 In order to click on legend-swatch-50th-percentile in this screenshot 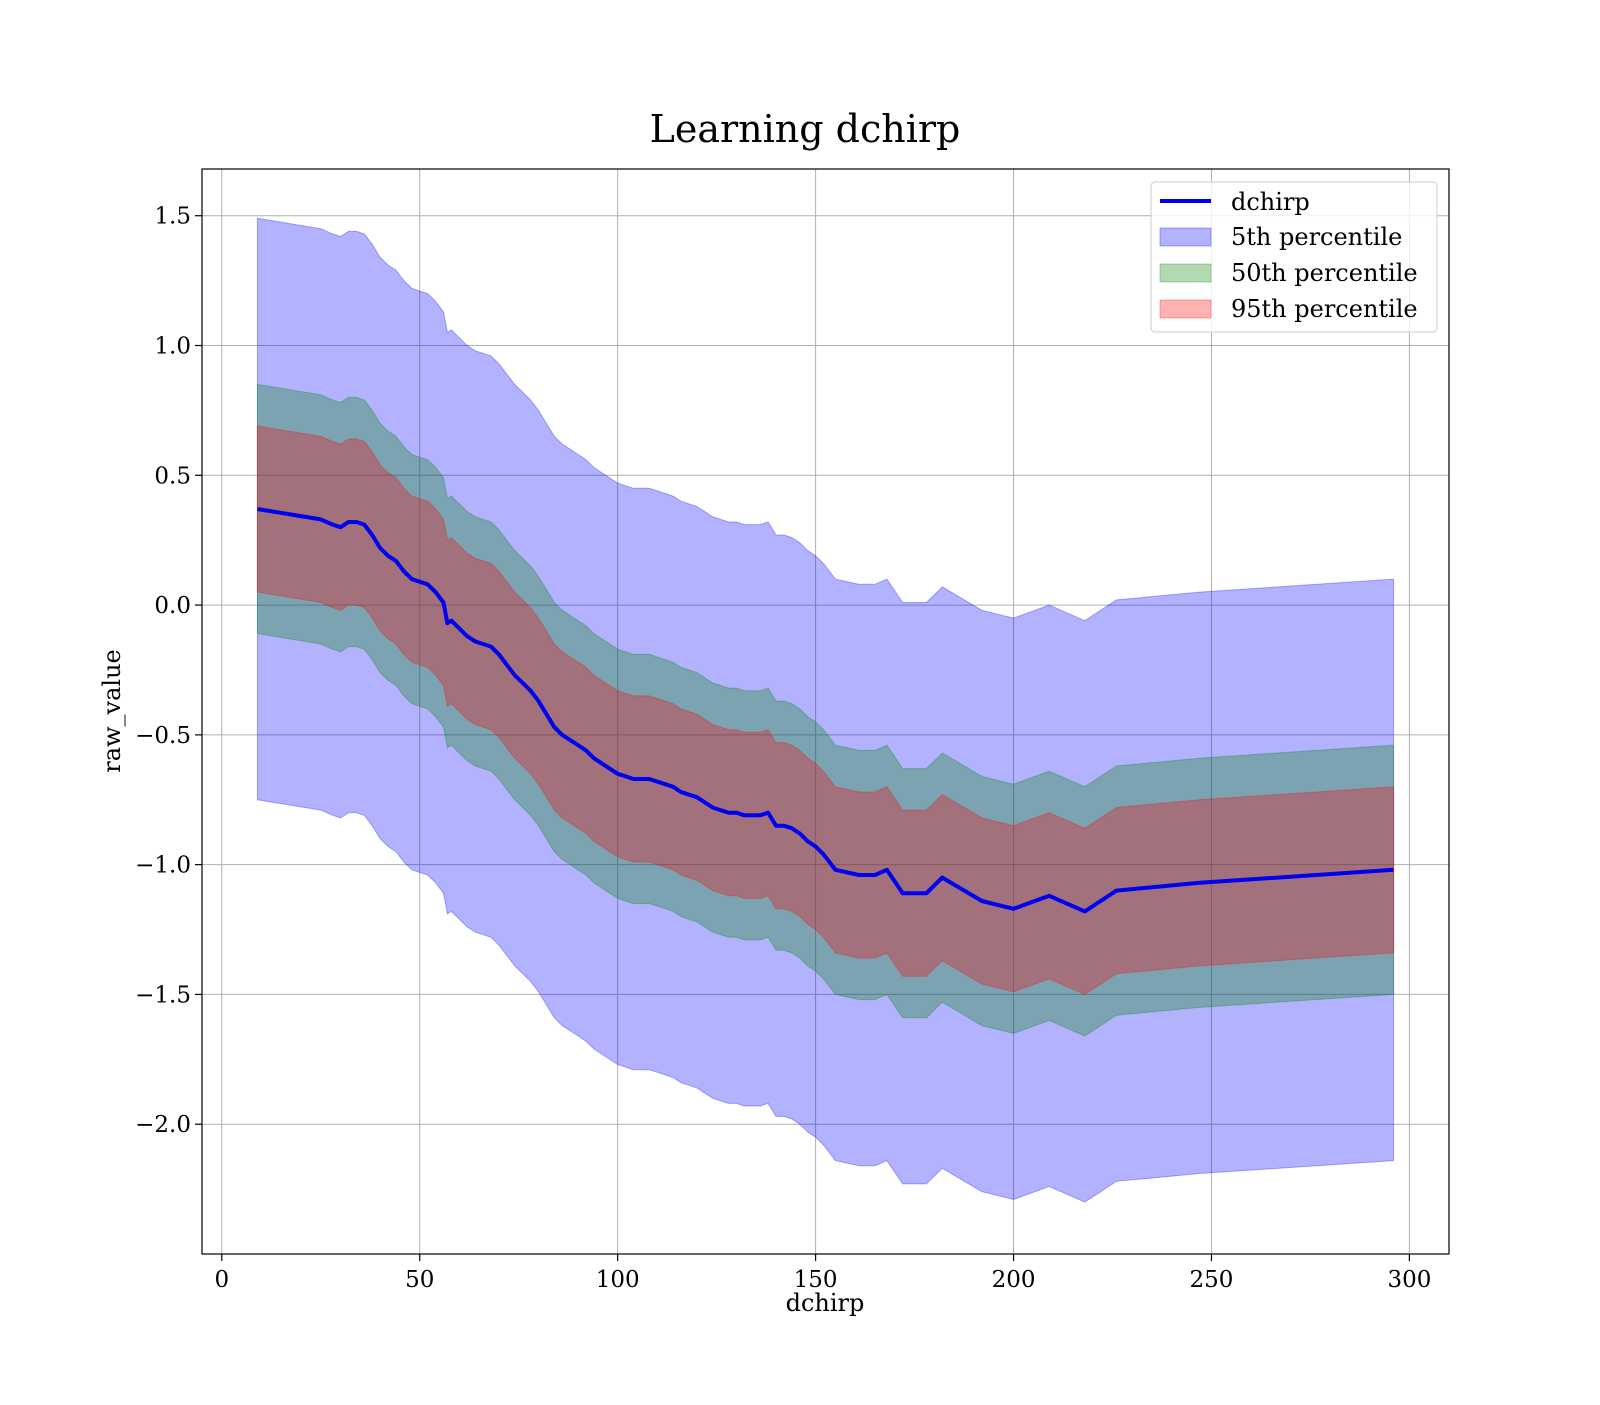, I will do `click(1185, 273)`.